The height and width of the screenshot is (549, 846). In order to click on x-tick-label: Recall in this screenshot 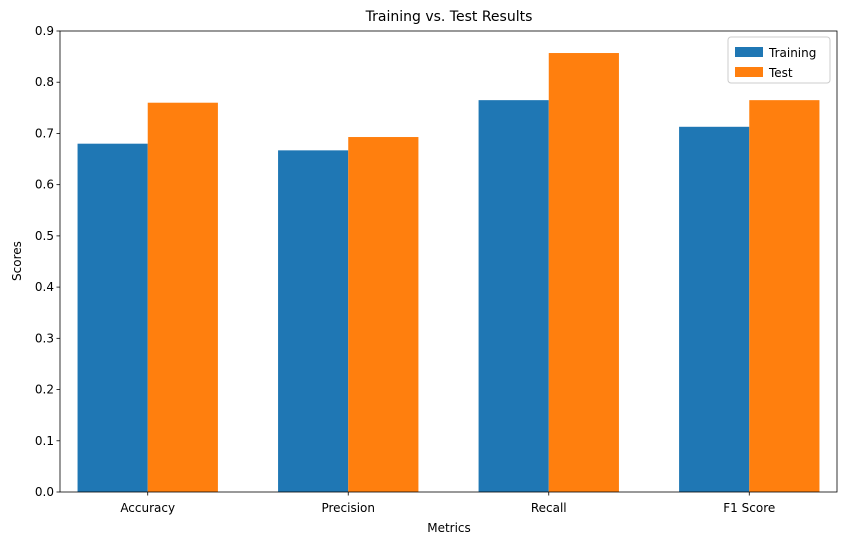, I will do `click(549, 508)`.